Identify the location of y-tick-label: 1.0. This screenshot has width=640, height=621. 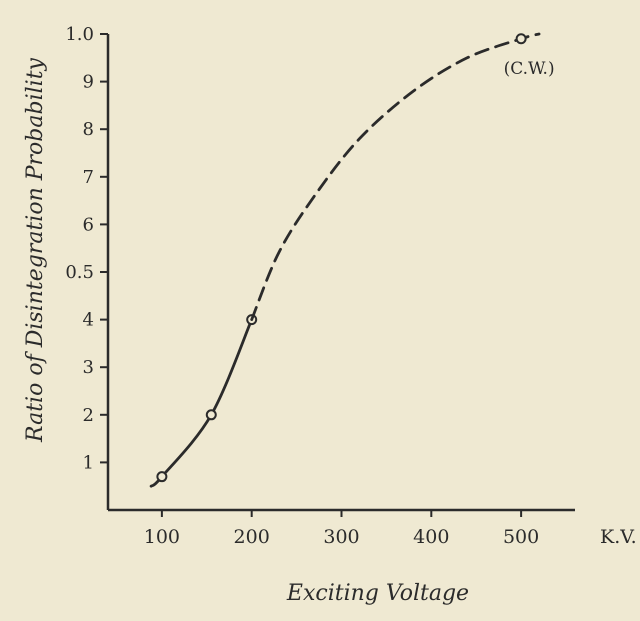
(79, 34).